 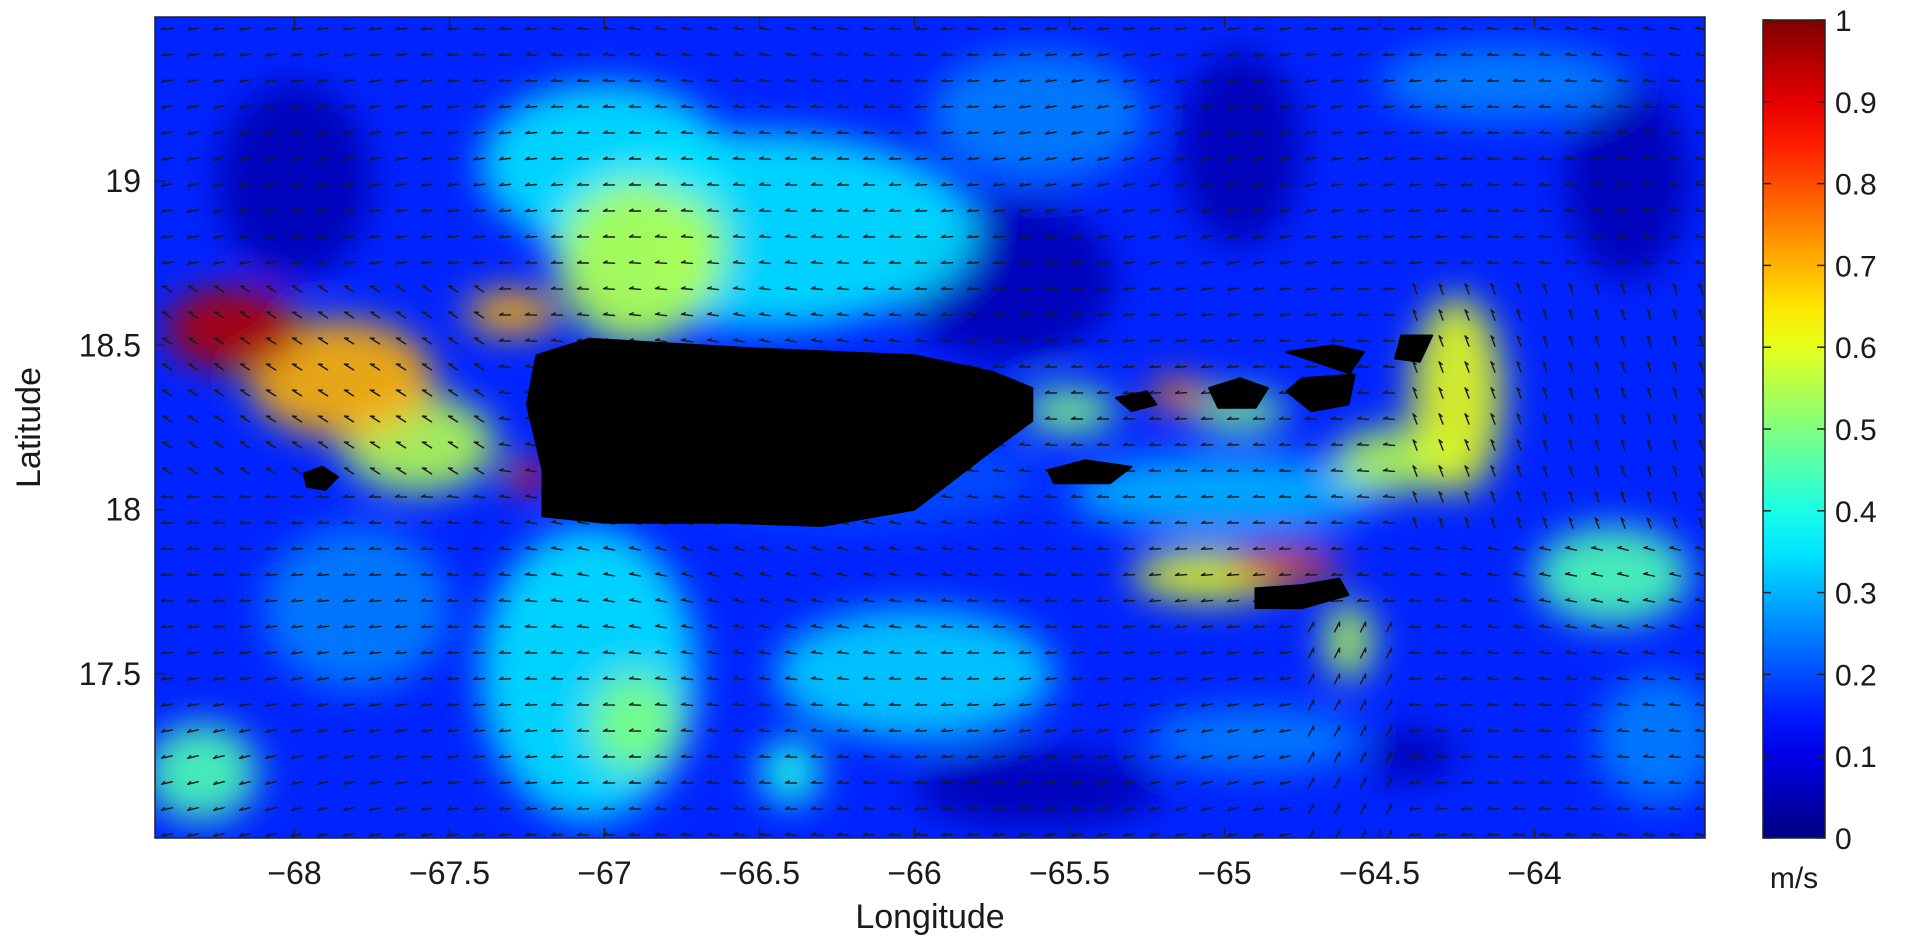 I want to click on colorbar-tick-label: 0.3, so click(x=1856, y=594).